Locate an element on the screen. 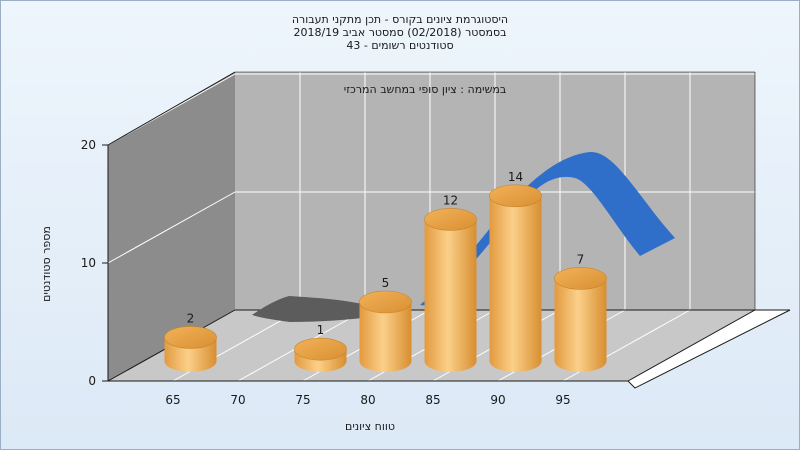 The image size is (800, 450). bar-75: 1 is located at coordinates (320, 348).